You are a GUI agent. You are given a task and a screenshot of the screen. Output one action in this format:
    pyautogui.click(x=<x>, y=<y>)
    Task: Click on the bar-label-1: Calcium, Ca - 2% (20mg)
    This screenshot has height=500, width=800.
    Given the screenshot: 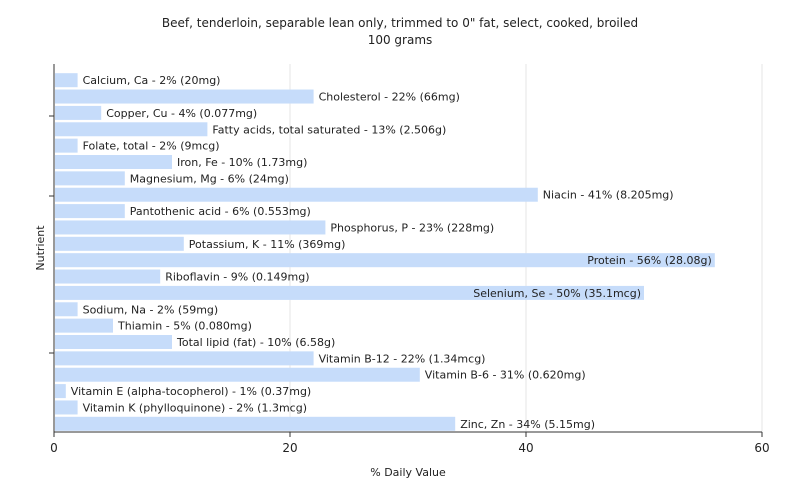 What is the action you would take?
    pyautogui.click(x=152, y=80)
    